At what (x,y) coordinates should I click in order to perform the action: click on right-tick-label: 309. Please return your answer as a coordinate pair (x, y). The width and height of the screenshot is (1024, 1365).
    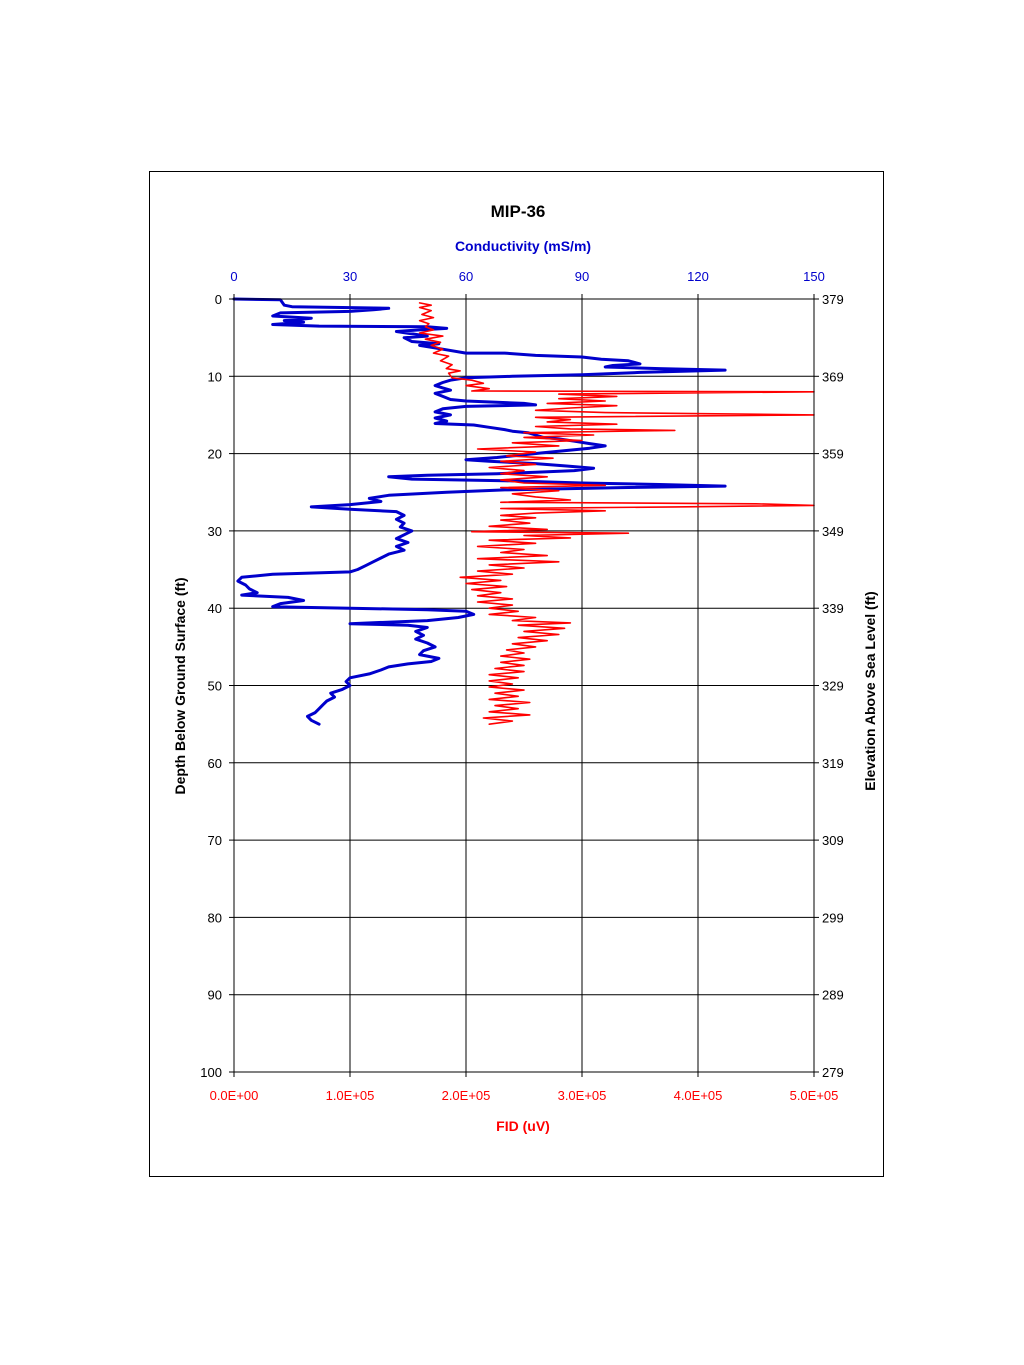
    Looking at the image, I should click on (833, 840).